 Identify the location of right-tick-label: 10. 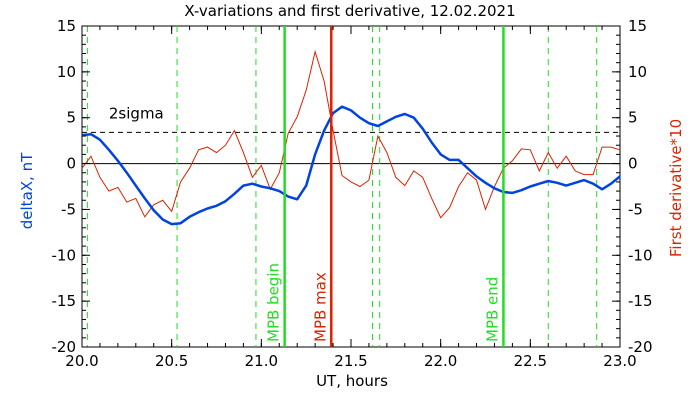
(637, 72).